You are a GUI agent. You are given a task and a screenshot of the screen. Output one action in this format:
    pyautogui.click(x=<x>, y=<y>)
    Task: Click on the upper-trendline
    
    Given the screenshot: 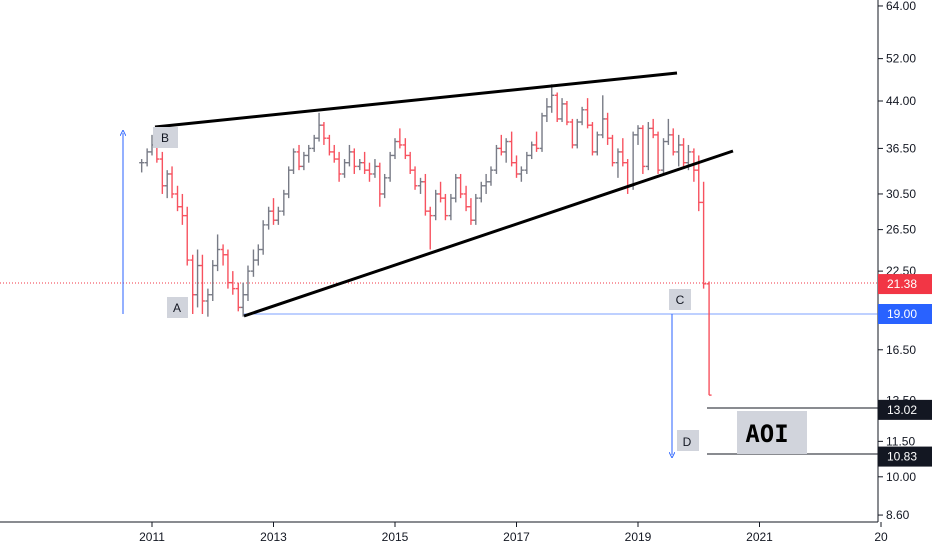 What is the action you would take?
    pyautogui.click(x=416, y=100)
    